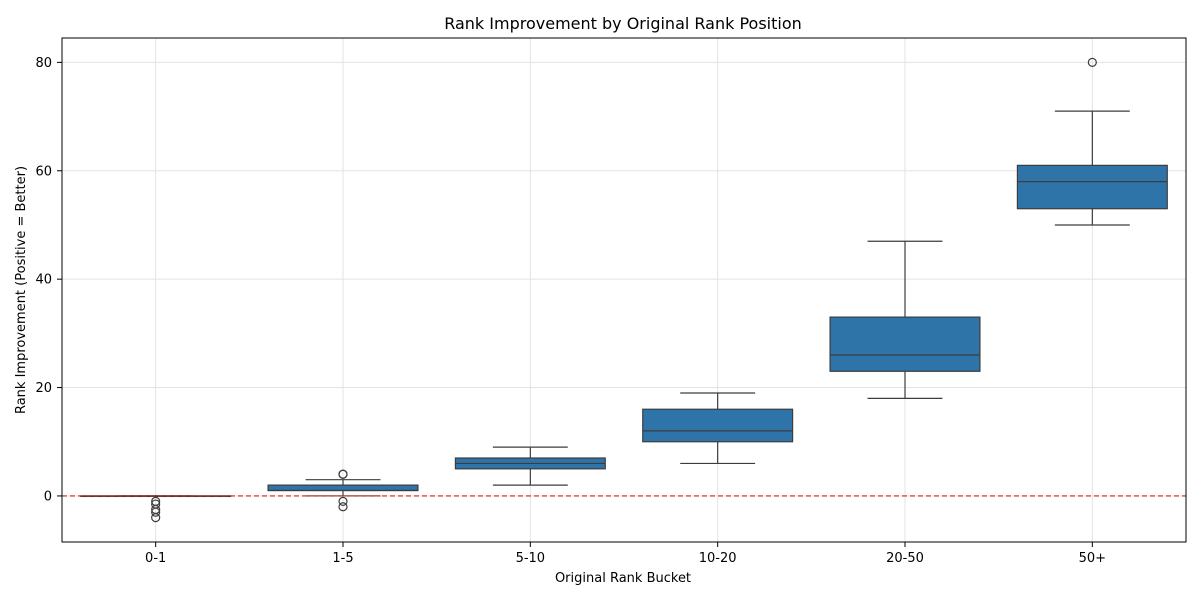 The width and height of the screenshot is (1200, 600). What do you see at coordinates (623, 578) in the screenshot?
I see `x-axis-label: Original Rank Bucket` at bounding box center [623, 578].